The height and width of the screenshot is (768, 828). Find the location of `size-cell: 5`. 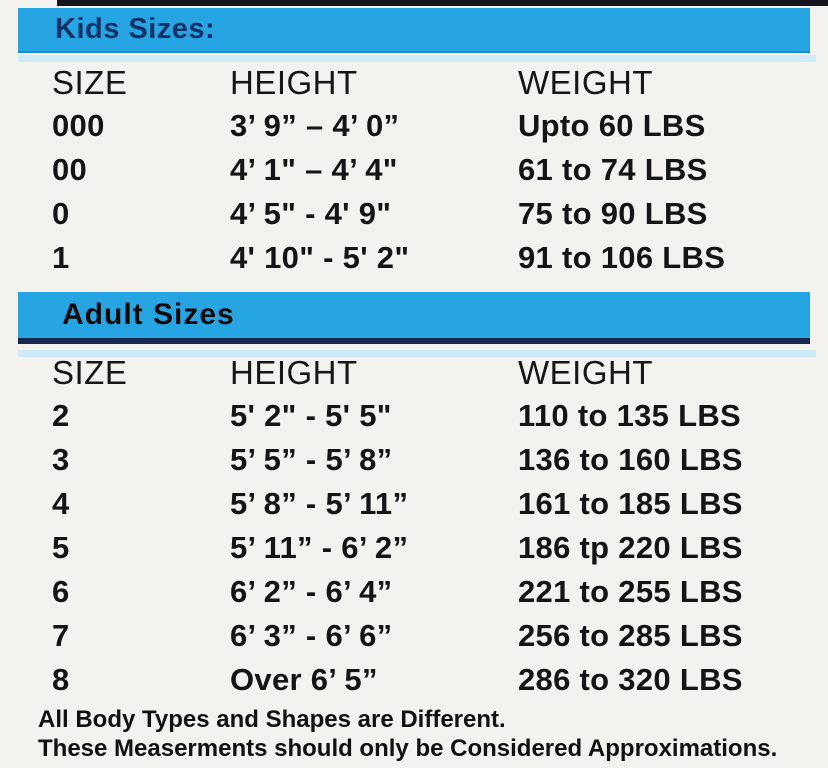

size-cell: 5 is located at coordinates (61, 547).